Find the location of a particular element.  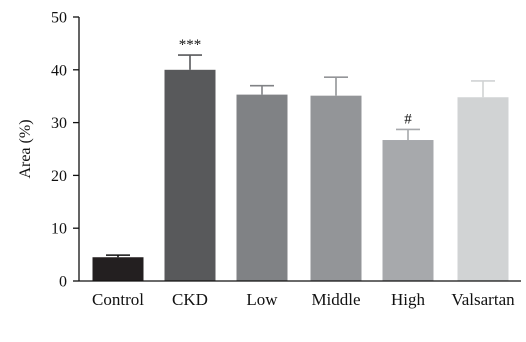

y-tick-label: 10 is located at coordinates (59, 229).